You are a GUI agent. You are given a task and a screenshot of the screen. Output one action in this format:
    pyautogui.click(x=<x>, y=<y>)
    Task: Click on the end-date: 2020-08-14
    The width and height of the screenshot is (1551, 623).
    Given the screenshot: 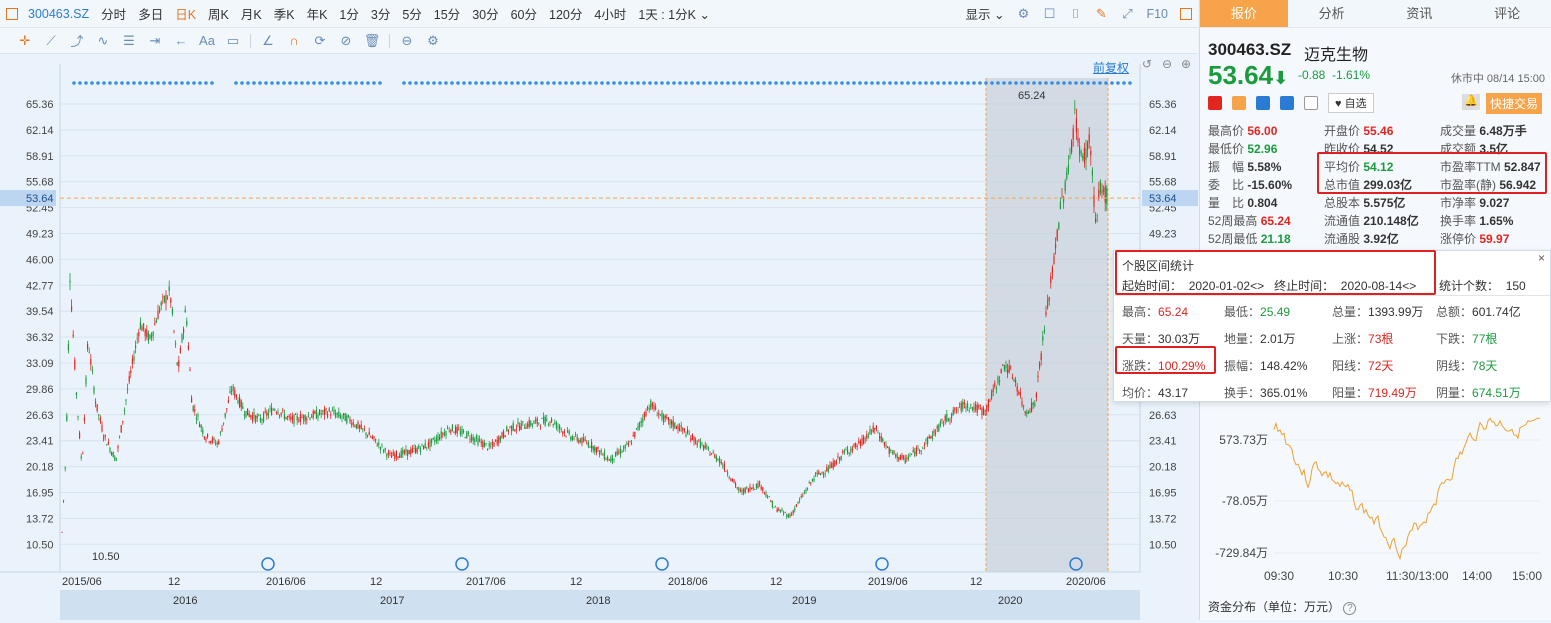 What is the action you would take?
    pyautogui.click(x=1371, y=286)
    